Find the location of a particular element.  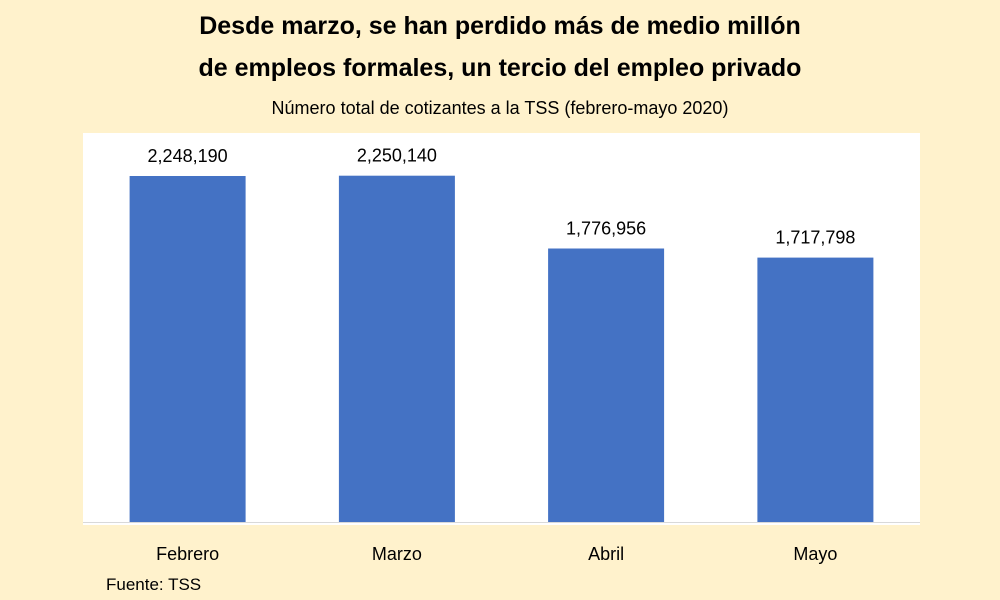

data-label-febrero: 2,248,190 is located at coordinates (188, 156).